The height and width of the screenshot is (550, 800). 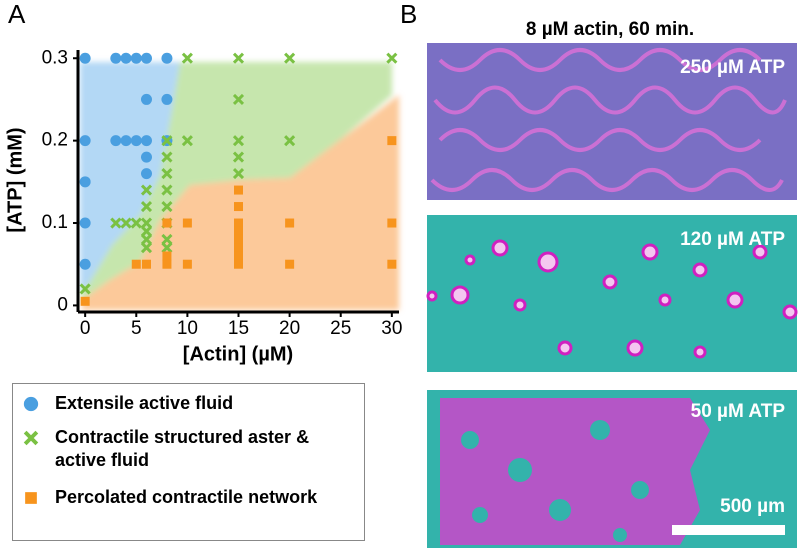 What do you see at coordinates (391, 328) in the screenshot?
I see `x-tick-label: 30` at bounding box center [391, 328].